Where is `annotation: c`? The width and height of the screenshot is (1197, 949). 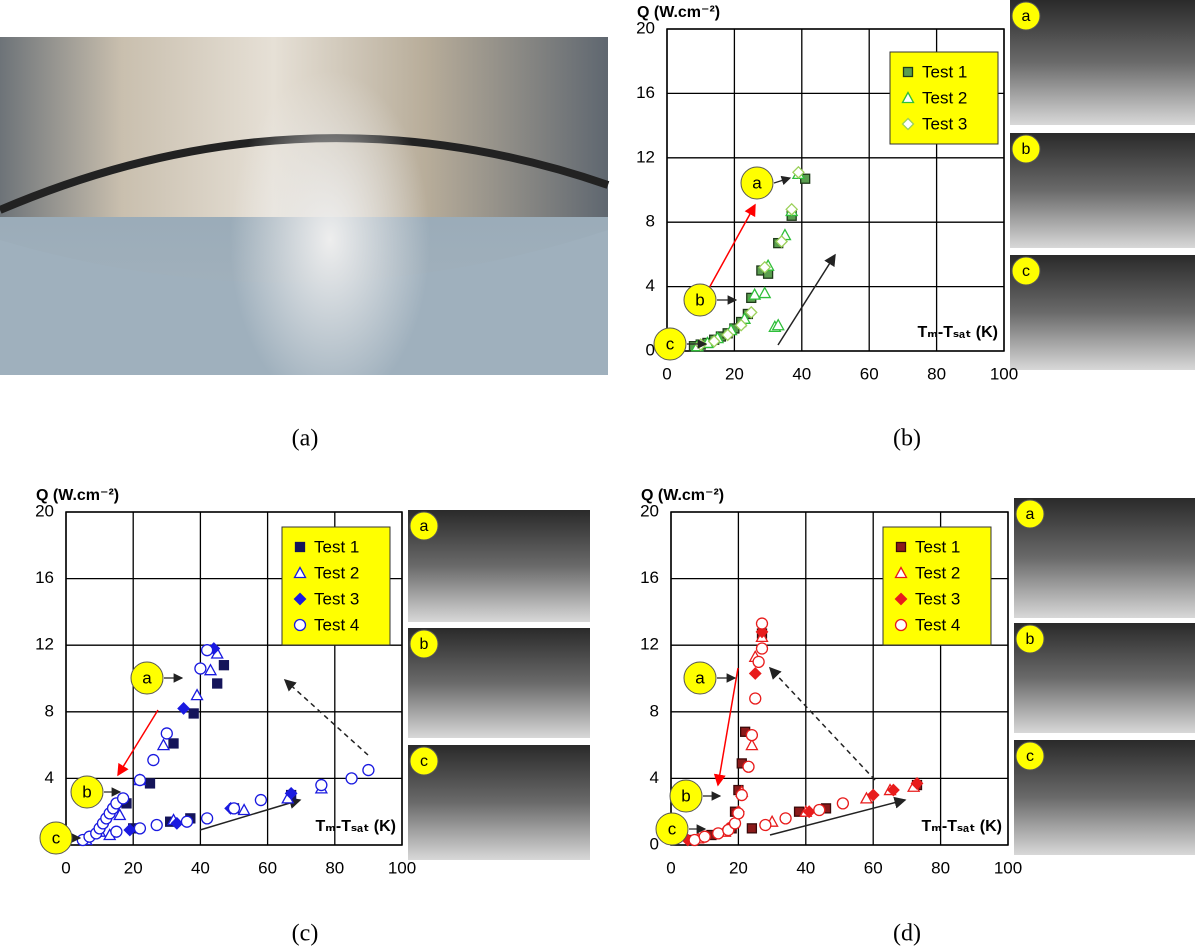
annotation: c is located at coordinates (672, 828).